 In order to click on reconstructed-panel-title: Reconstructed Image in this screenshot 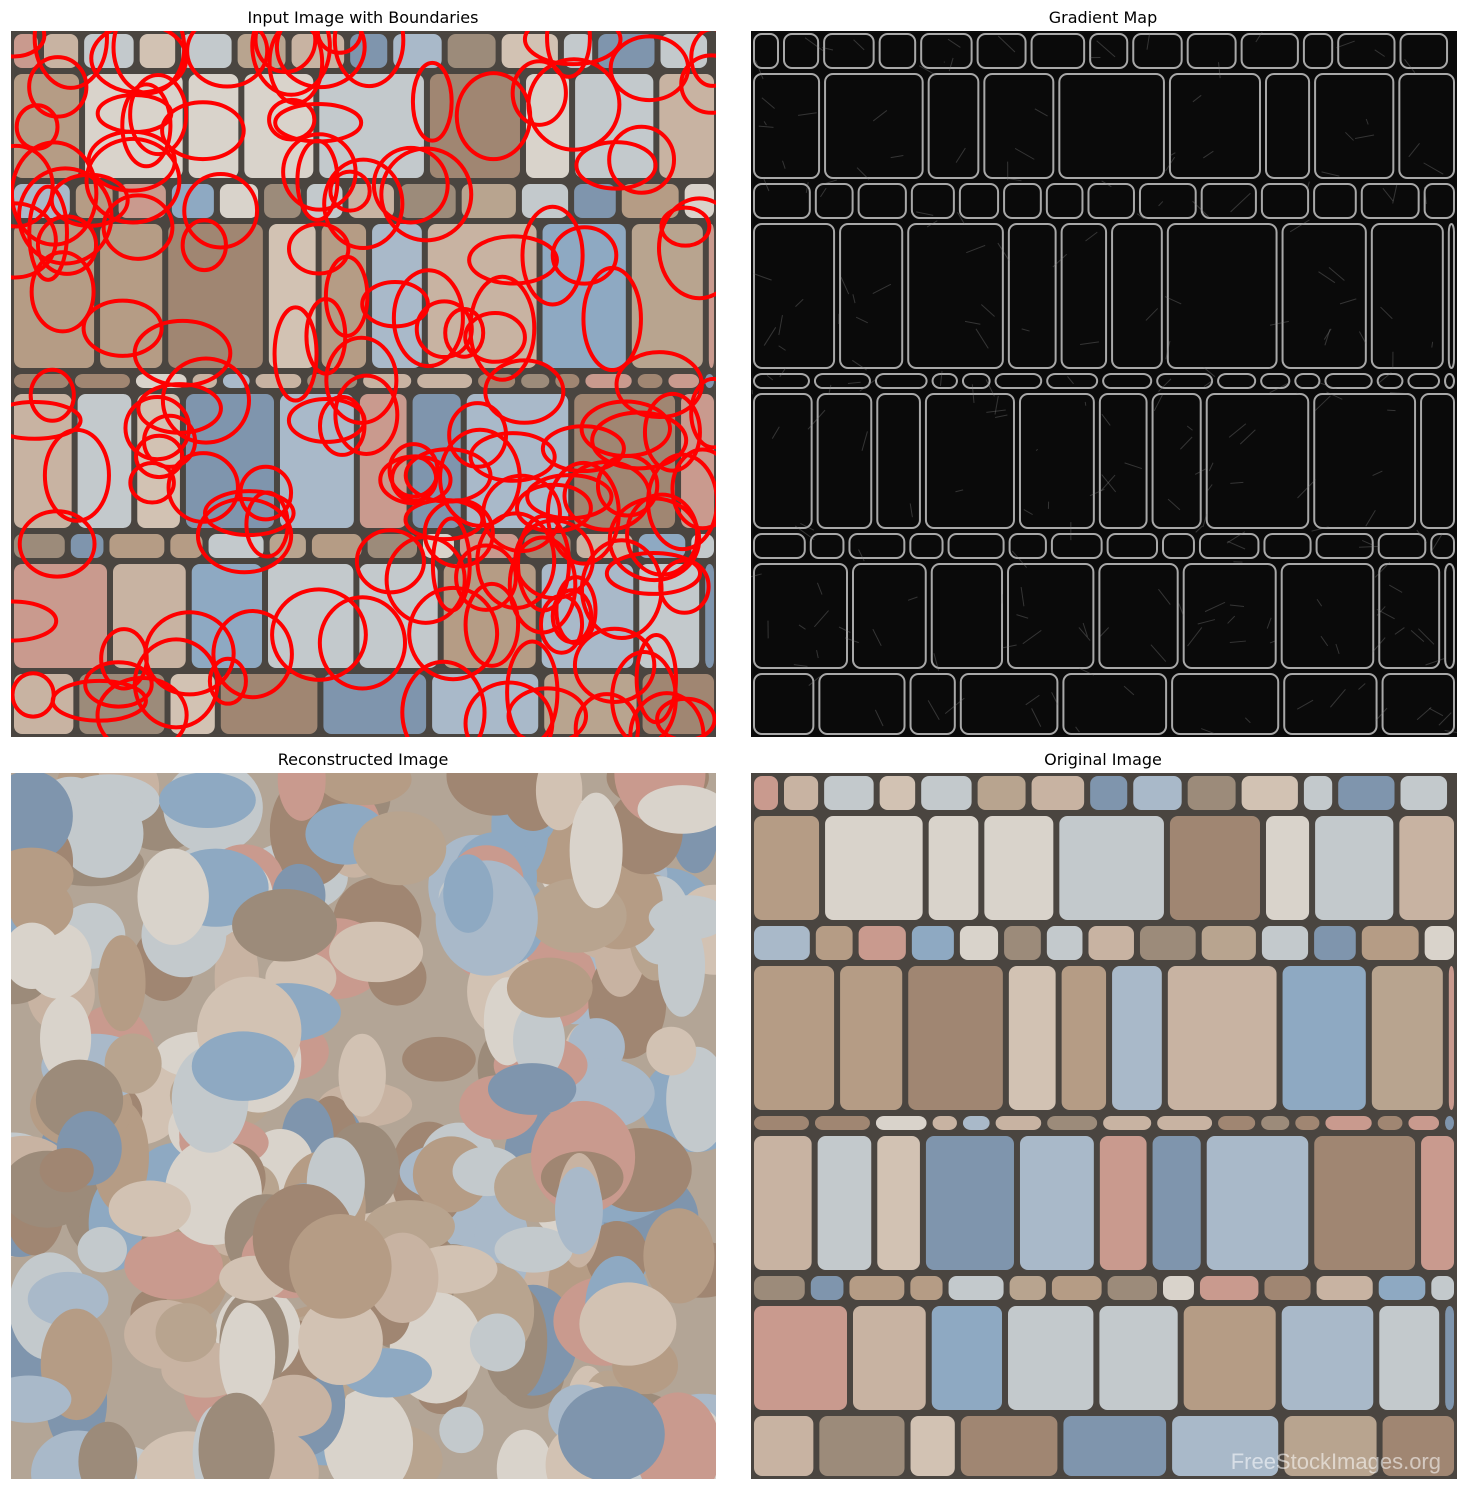, I will do `click(363, 759)`.